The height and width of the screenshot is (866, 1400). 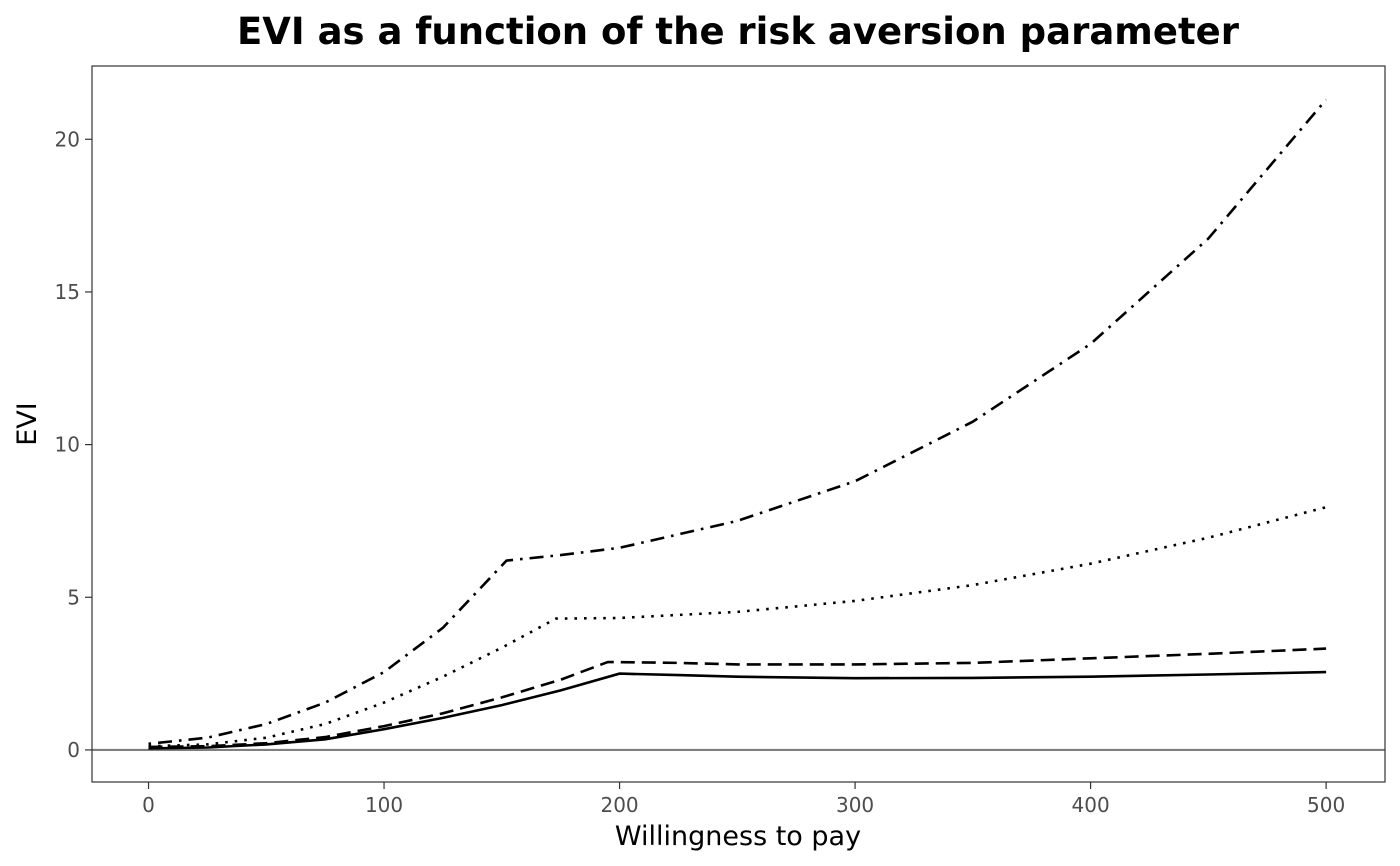 I want to click on x-tick-label: 500, so click(x=1326, y=805).